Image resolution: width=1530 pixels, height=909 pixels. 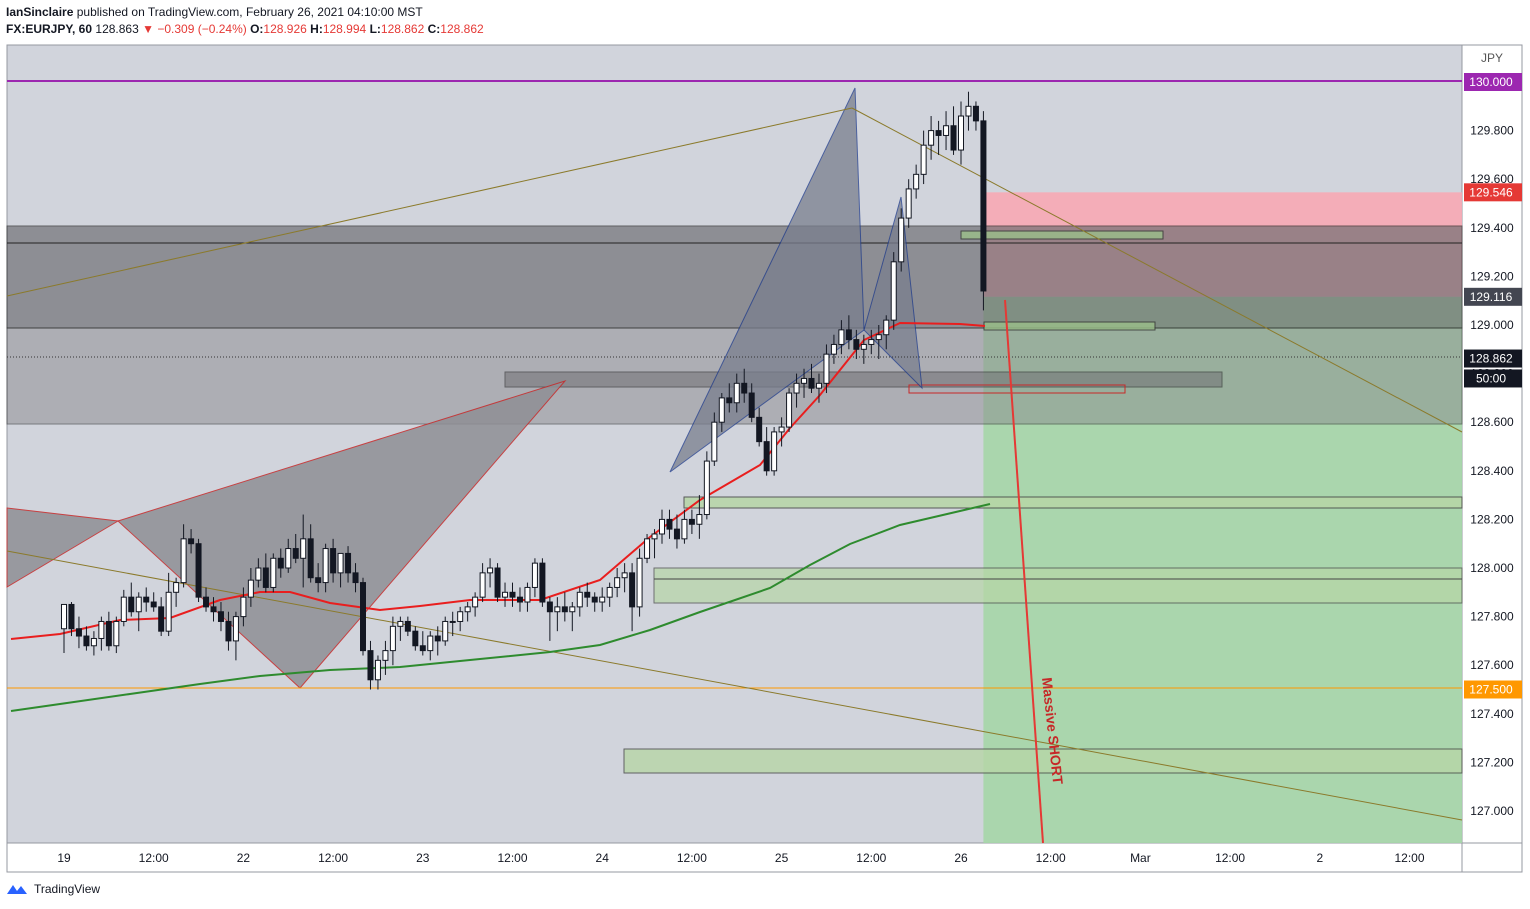 I want to click on x-tick-label: 24, so click(x=603, y=858).